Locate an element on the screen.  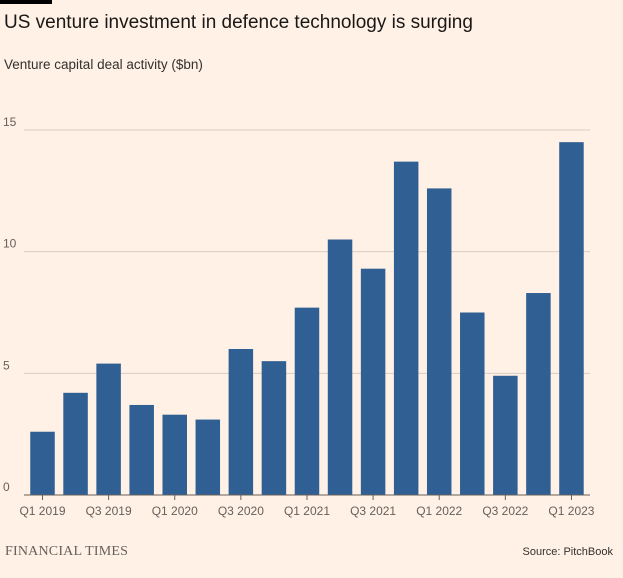
bar-q2-2022 is located at coordinates (472, 403).